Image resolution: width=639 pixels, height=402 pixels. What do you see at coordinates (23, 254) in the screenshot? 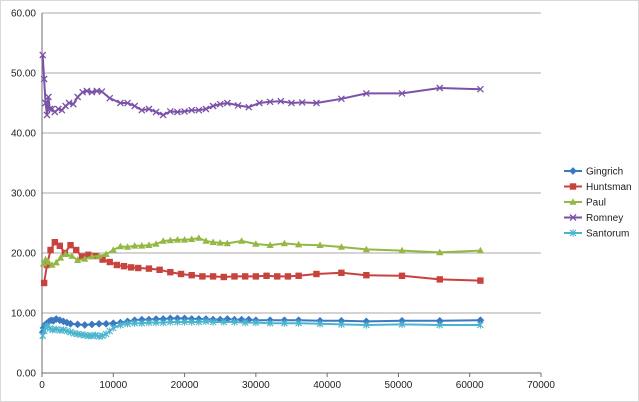
I see `y-tick-label: 20.00` at bounding box center [23, 254].